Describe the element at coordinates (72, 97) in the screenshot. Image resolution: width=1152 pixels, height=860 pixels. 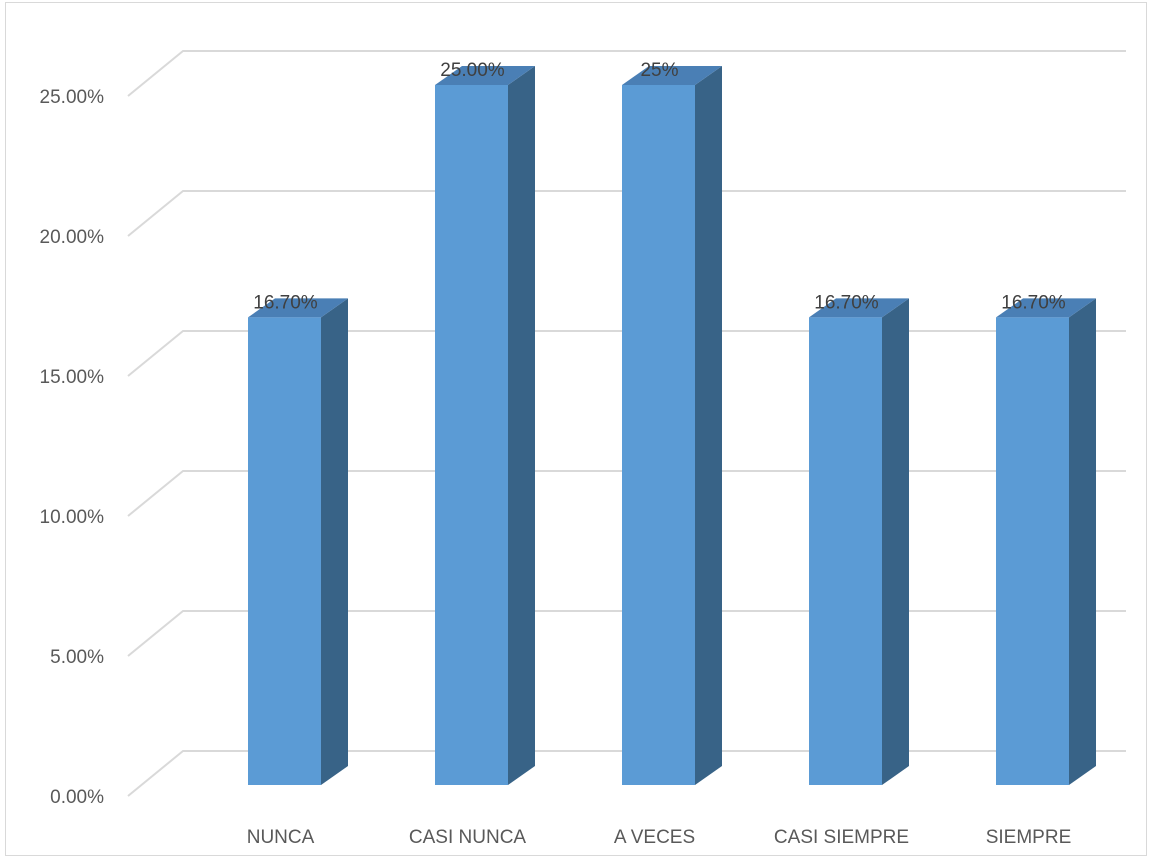
I see `y-tick-label: 25.00%` at that location.